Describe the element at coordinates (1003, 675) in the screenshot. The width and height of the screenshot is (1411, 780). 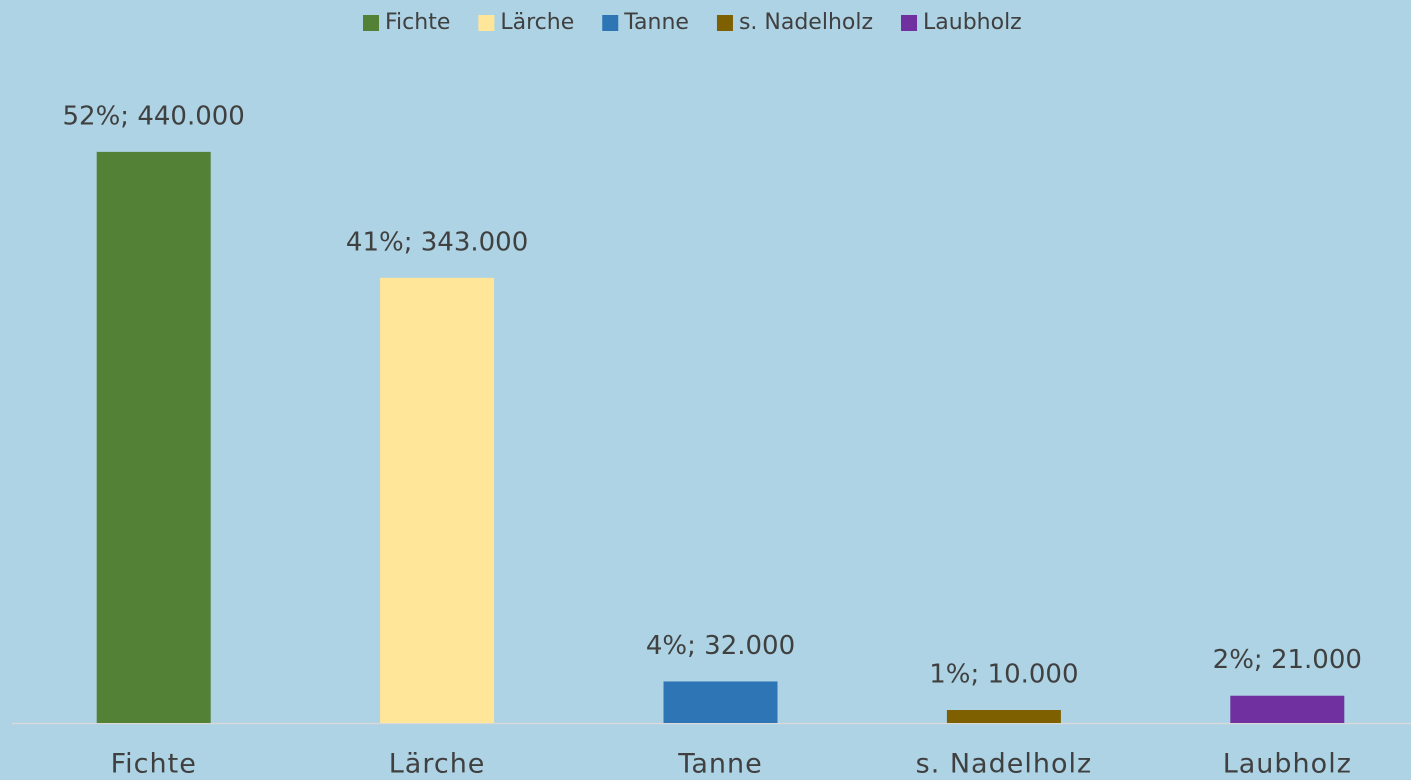
I see `data-label: 1%; 10.000` at that location.